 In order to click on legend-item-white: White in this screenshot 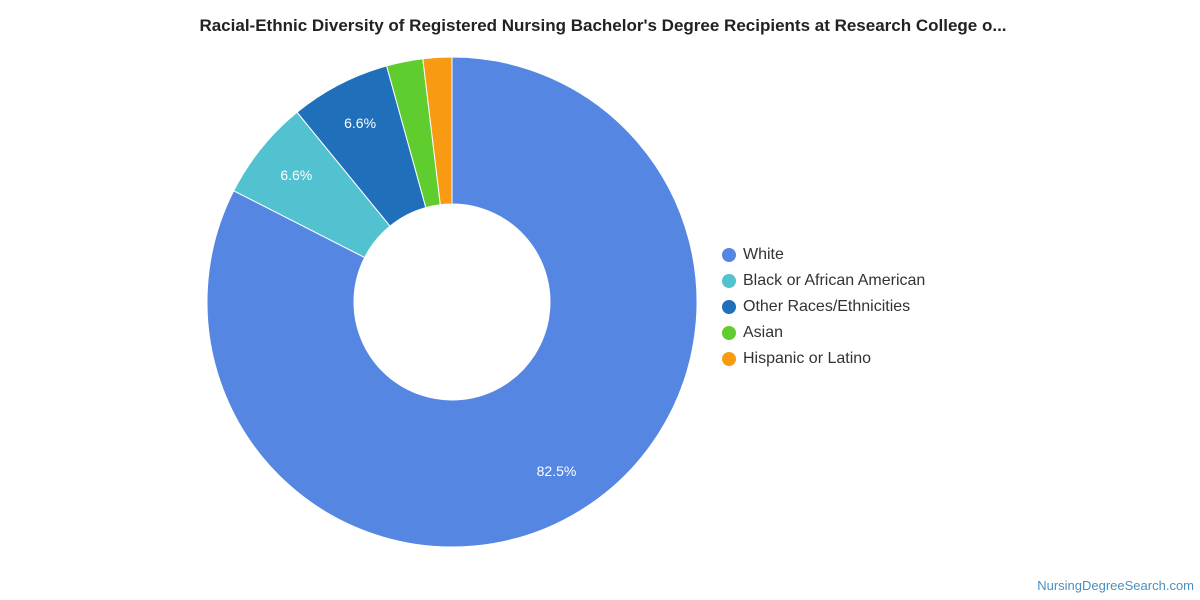, I will do `click(823, 255)`.